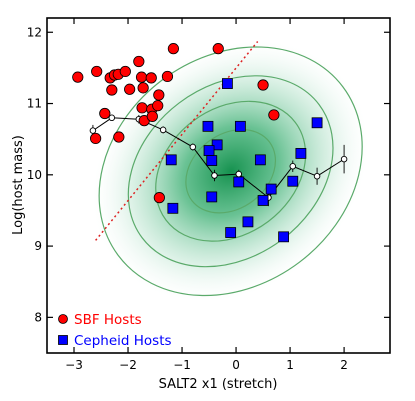 This screenshot has width=415, height=401. What do you see at coordinates (218, 384) in the screenshot?
I see `x-axis-label: SALT2 x1 (stretch)` at bounding box center [218, 384].